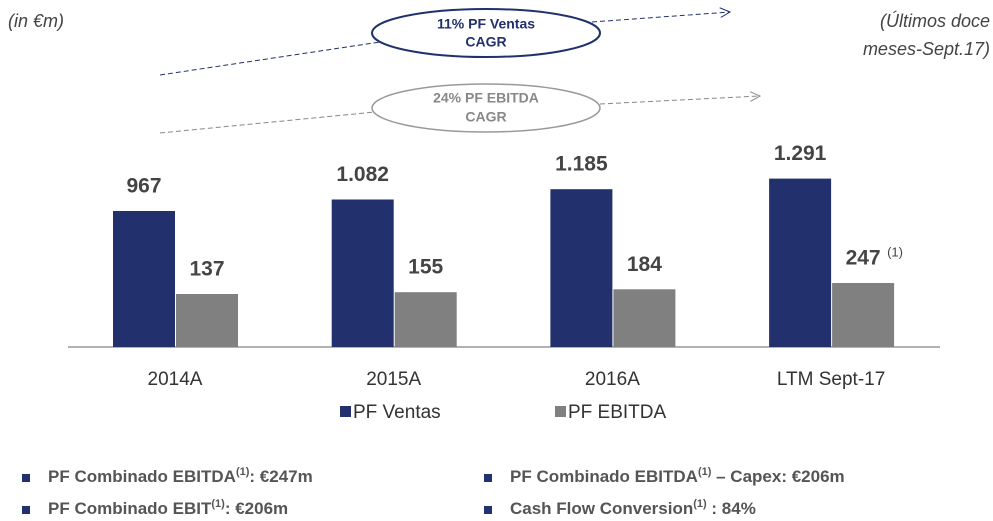 The image size is (993, 521). What do you see at coordinates (143, 186) in the screenshot?
I see `value-label: 967` at bounding box center [143, 186].